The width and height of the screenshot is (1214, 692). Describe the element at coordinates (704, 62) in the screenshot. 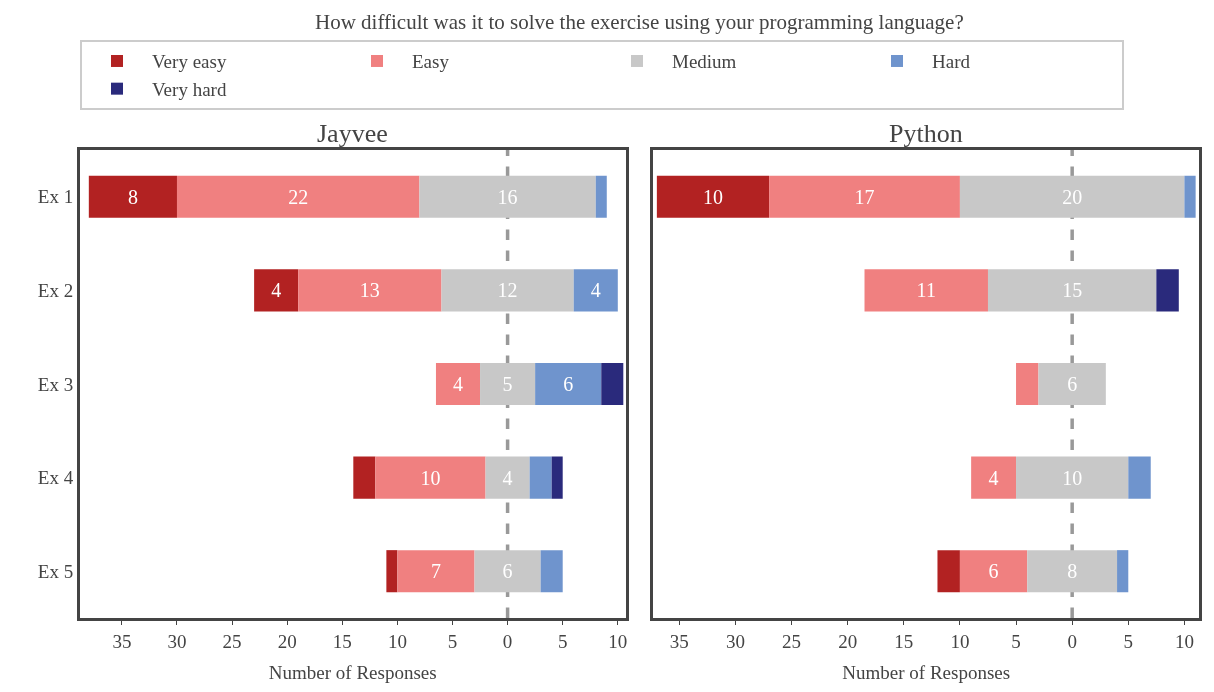

I see `legend-label: Medium` at that location.